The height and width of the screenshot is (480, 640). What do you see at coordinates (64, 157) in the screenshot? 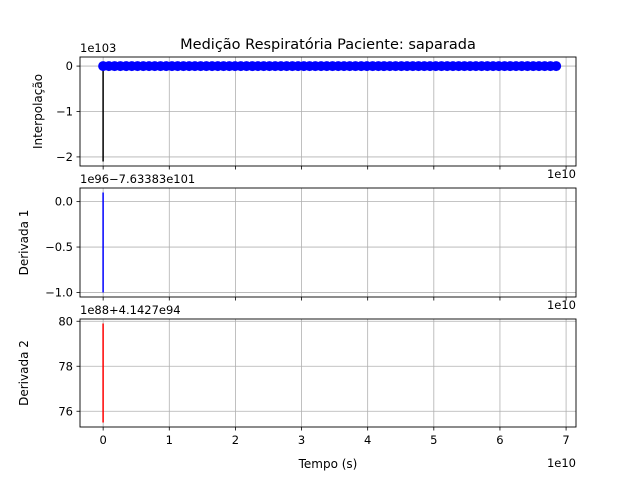
I see `y-tick-label: −2` at bounding box center [64, 157].